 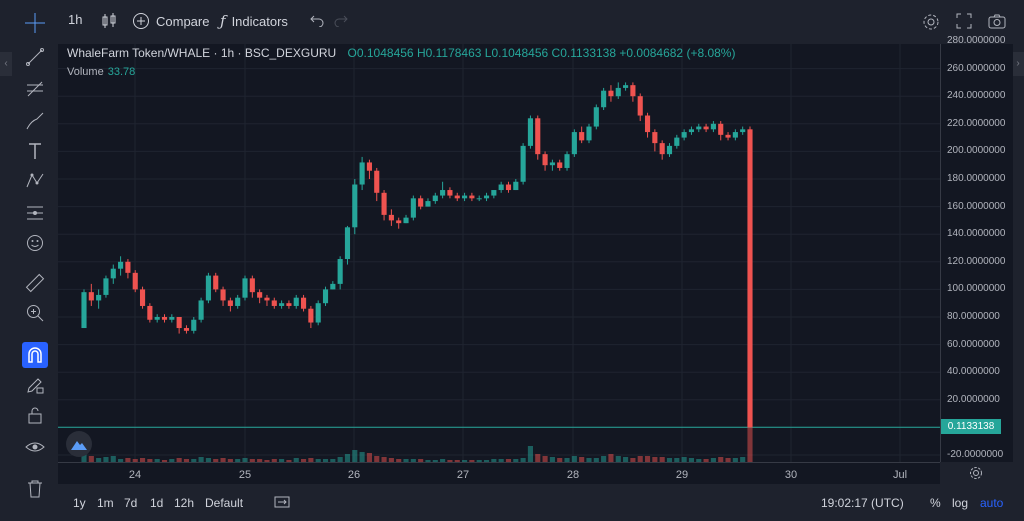 What do you see at coordinates (380, 53) in the screenshot?
I see `ohlc-open: O0.1048456` at bounding box center [380, 53].